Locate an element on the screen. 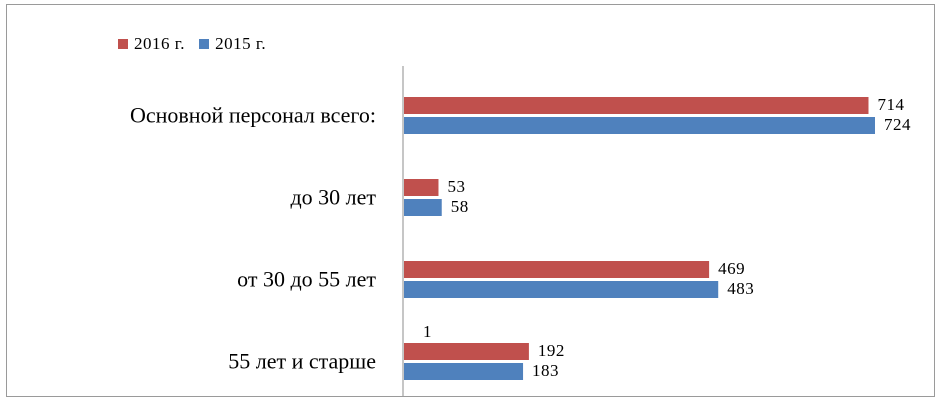  annotation-label: 1 is located at coordinates (427, 331).